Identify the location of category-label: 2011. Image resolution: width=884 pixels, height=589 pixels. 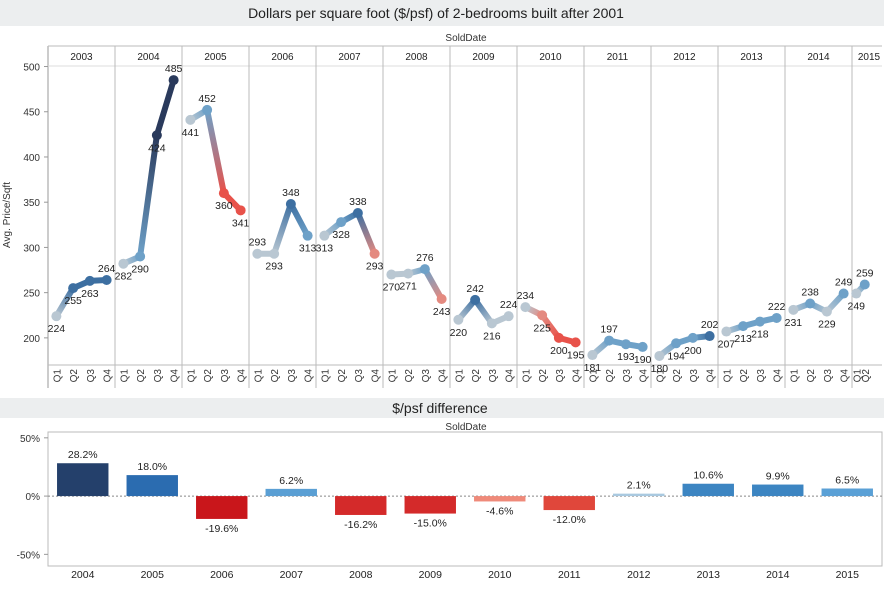
(569, 575).